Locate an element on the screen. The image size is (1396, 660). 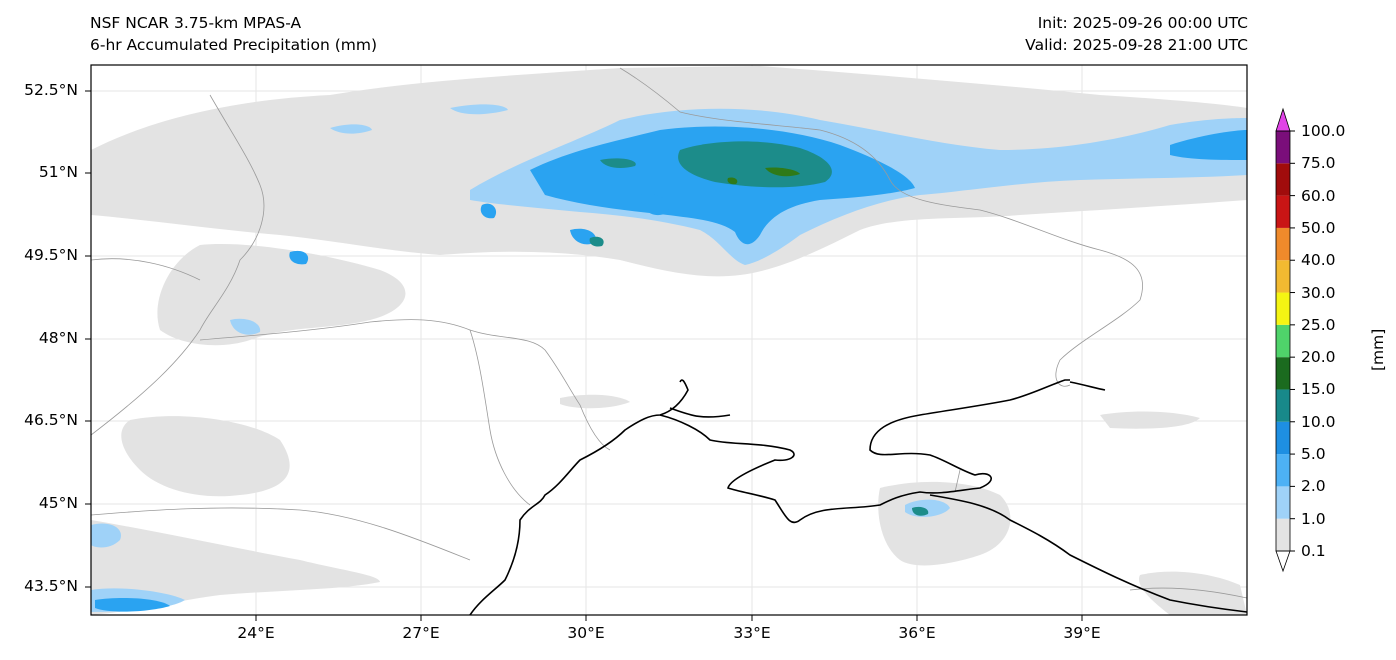
lat-label: 49.5°N is located at coordinates (51, 255).